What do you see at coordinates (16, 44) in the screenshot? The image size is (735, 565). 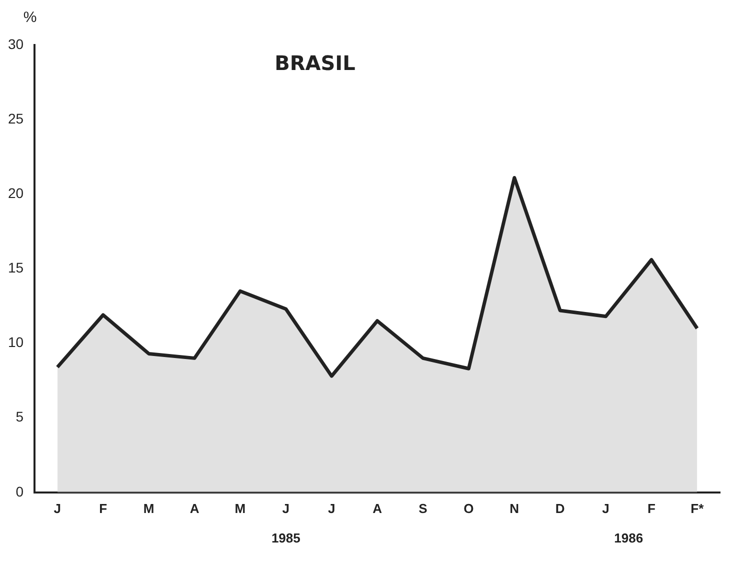 I see `y-tick-label: 30` at bounding box center [16, 44].